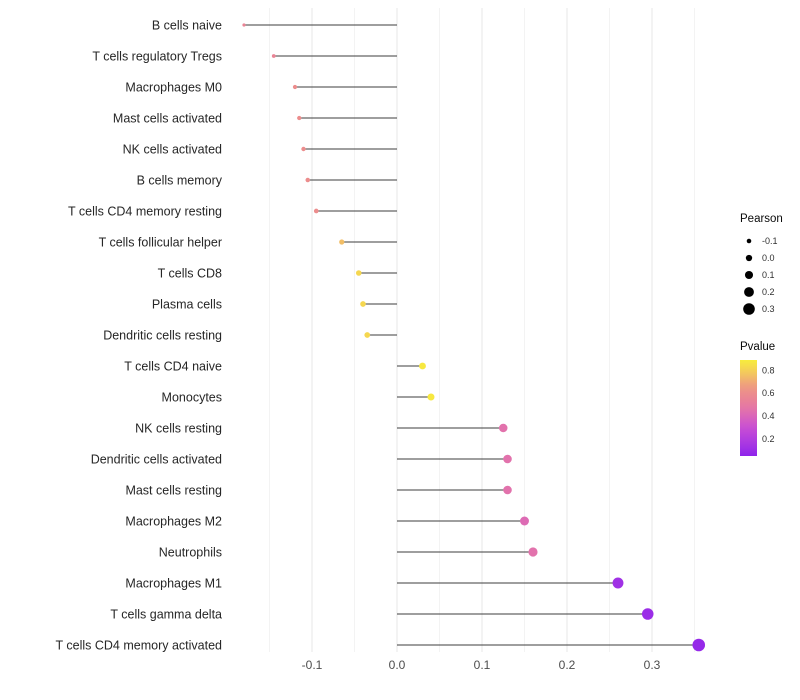  I want to click on category-label: Neutrophils, so click(190, 552).